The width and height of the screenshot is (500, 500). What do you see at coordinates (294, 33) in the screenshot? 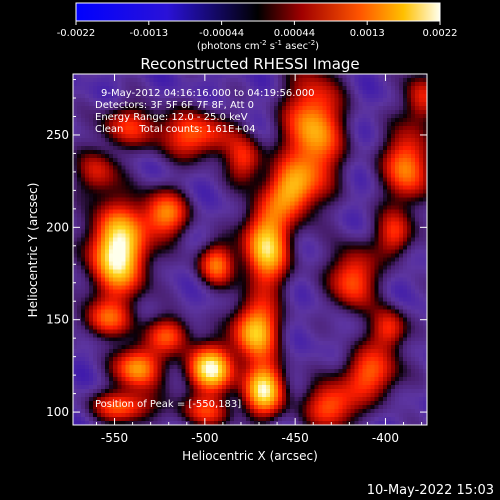
I see `colorbar-tick-label: 0.00044` at bounding box center [294, 33].